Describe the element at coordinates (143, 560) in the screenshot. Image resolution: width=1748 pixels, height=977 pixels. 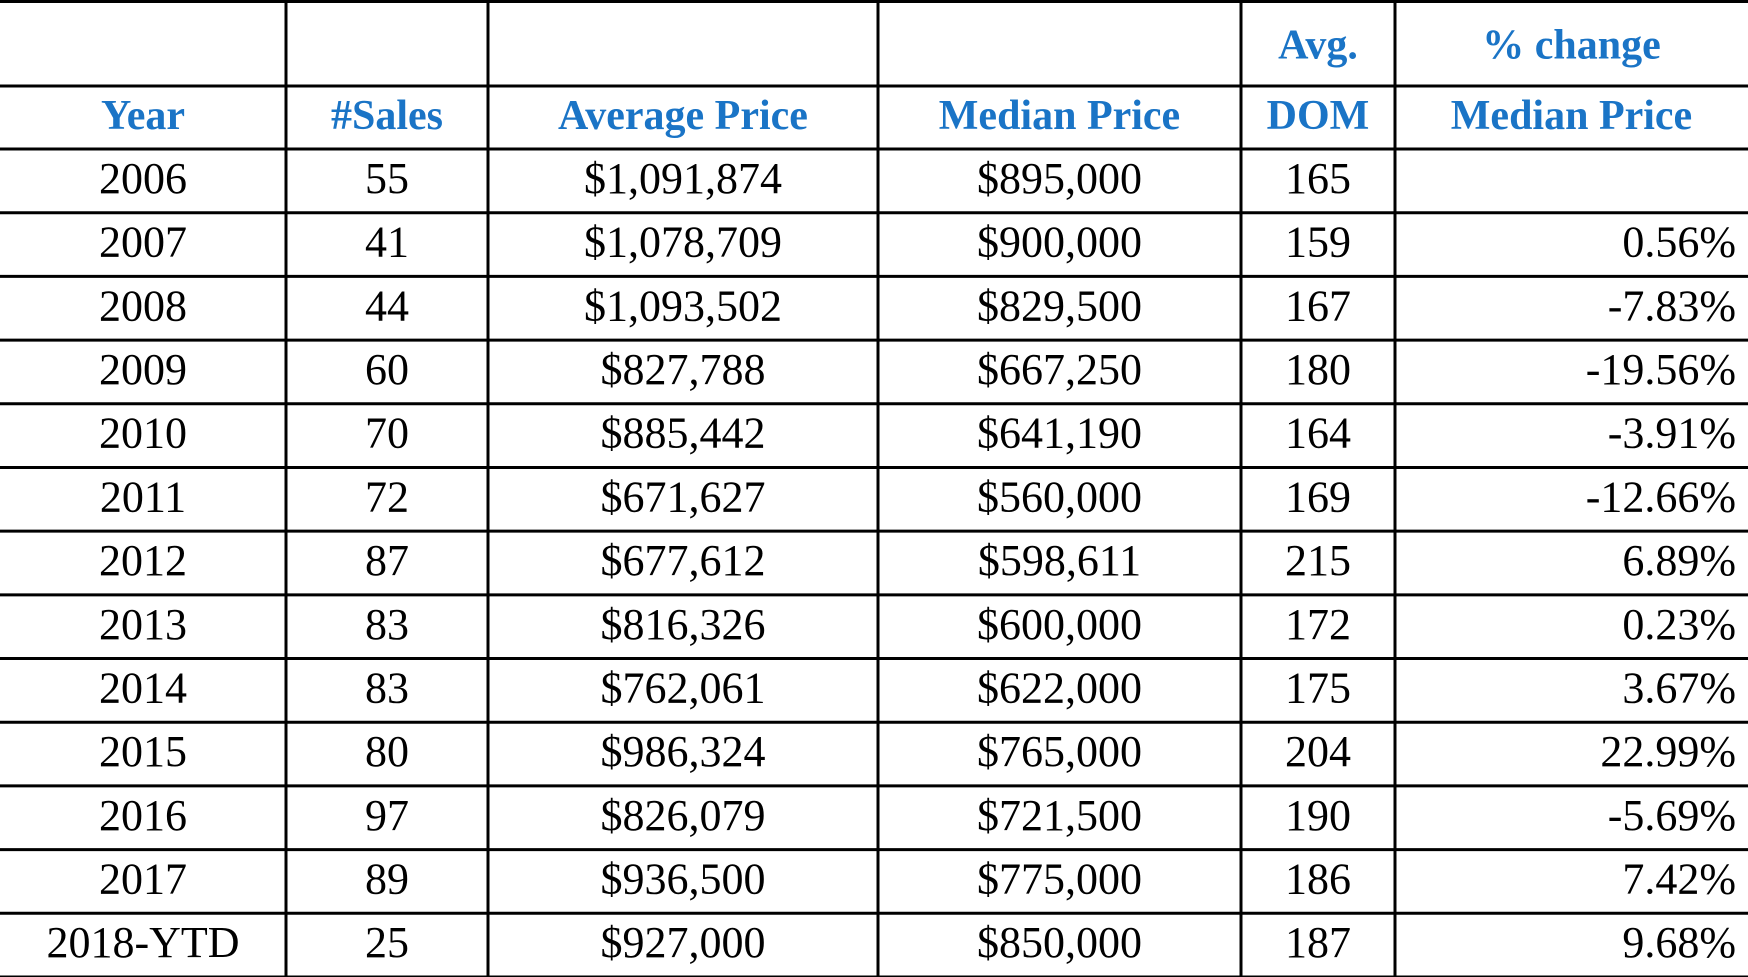
I see `cell: 2012` at that location.